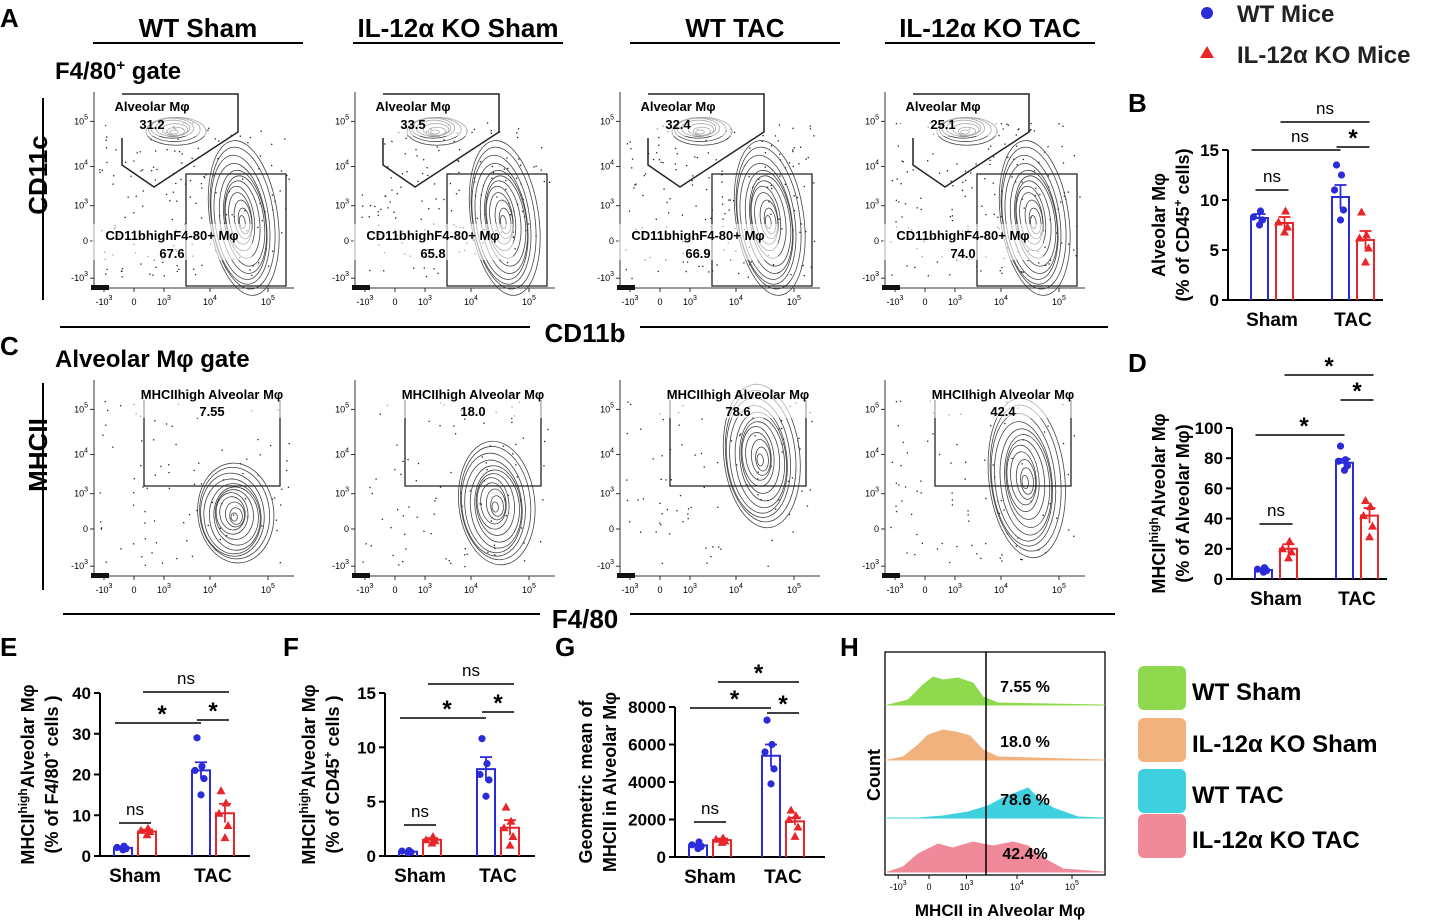  I want to click on group-header: IL-12α KO TAC, so click(990, 28).